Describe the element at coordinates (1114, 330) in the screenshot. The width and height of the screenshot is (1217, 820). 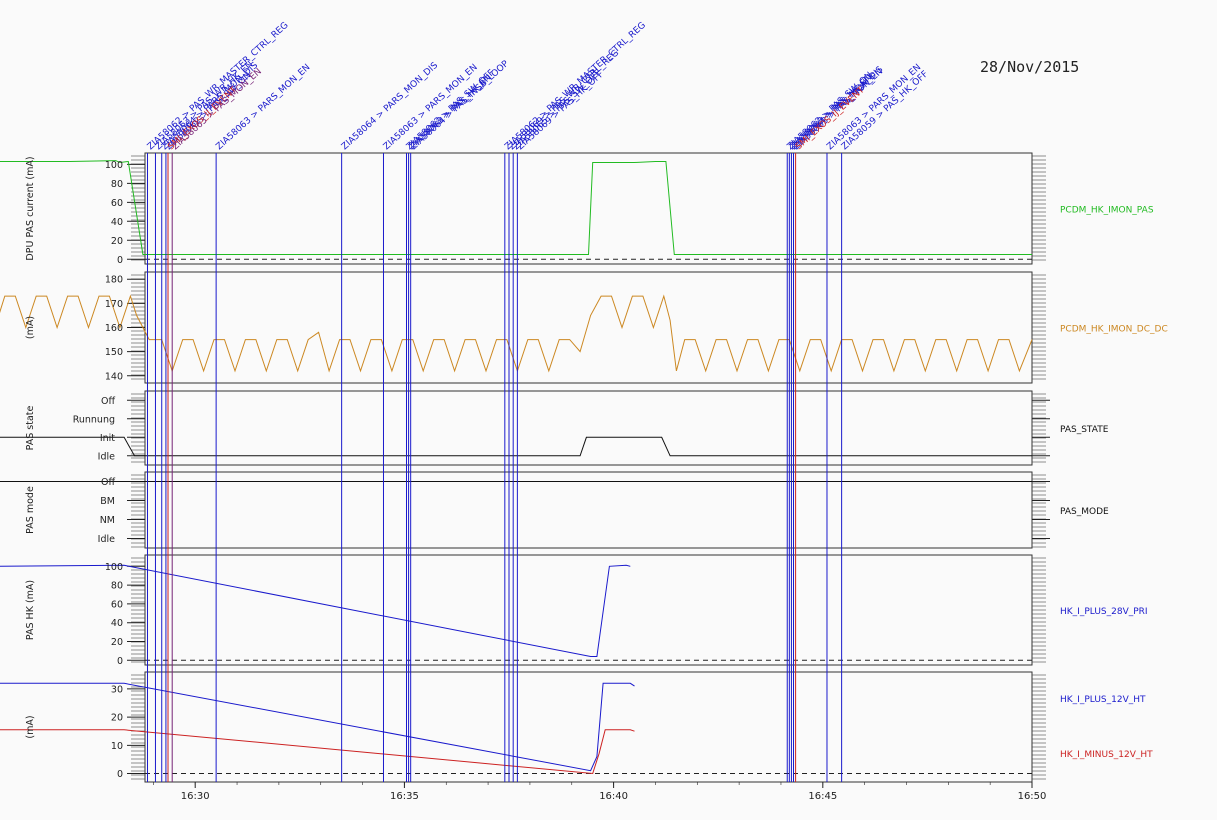
I see `series-legend-label: PCDM_HK_IMON_DC_DC` at that location.